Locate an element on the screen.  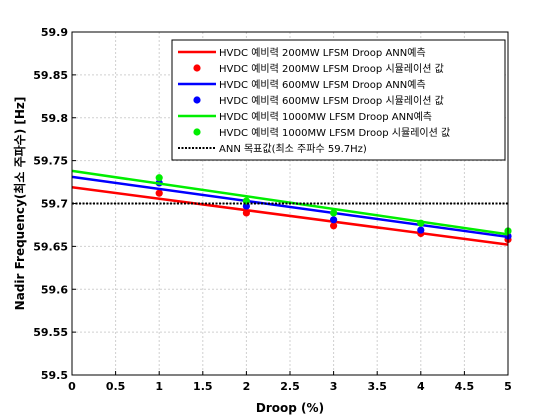
legend-entry: HVDC 예비력 200MW LFSM Droop 시뮬레이션 값 is located at coordinates (318, 69).